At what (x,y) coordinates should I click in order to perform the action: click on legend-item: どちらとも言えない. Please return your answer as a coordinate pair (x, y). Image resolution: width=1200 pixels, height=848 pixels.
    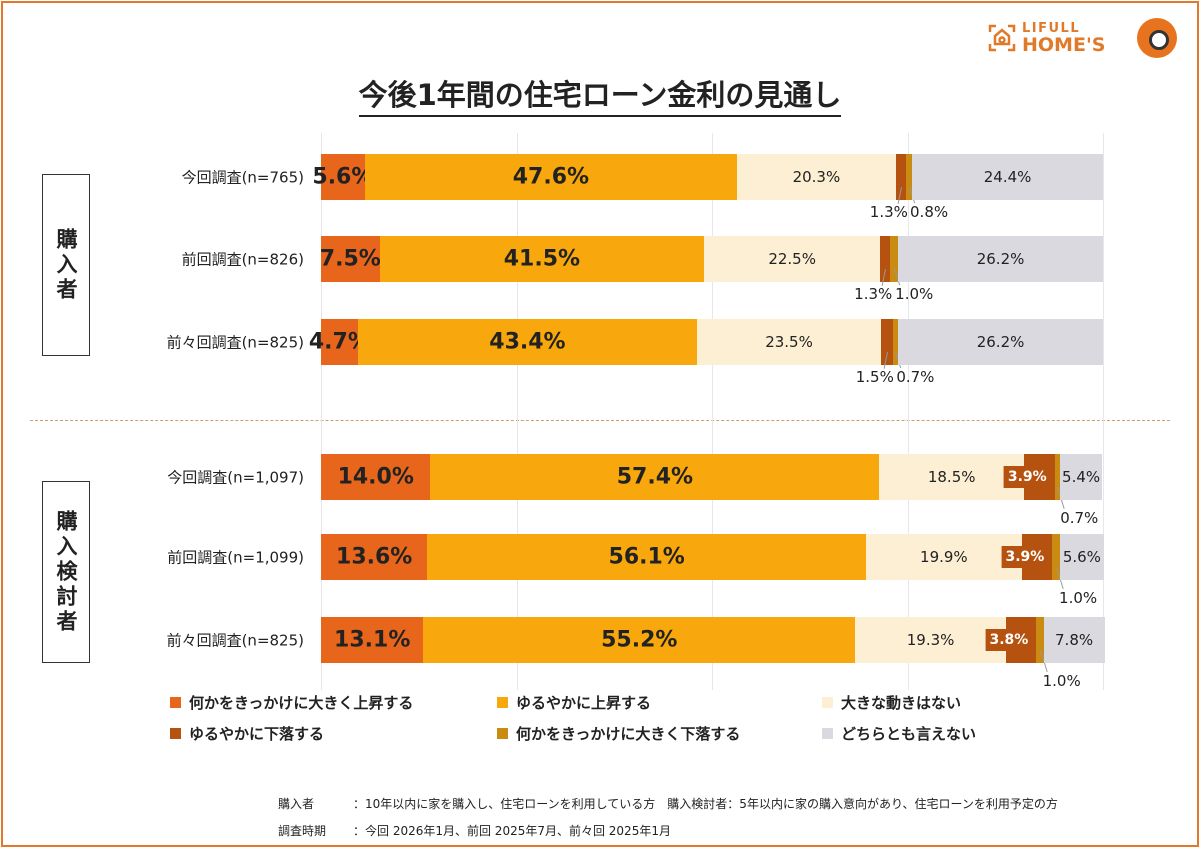
    Looking at the image, I should click on (899, 733).